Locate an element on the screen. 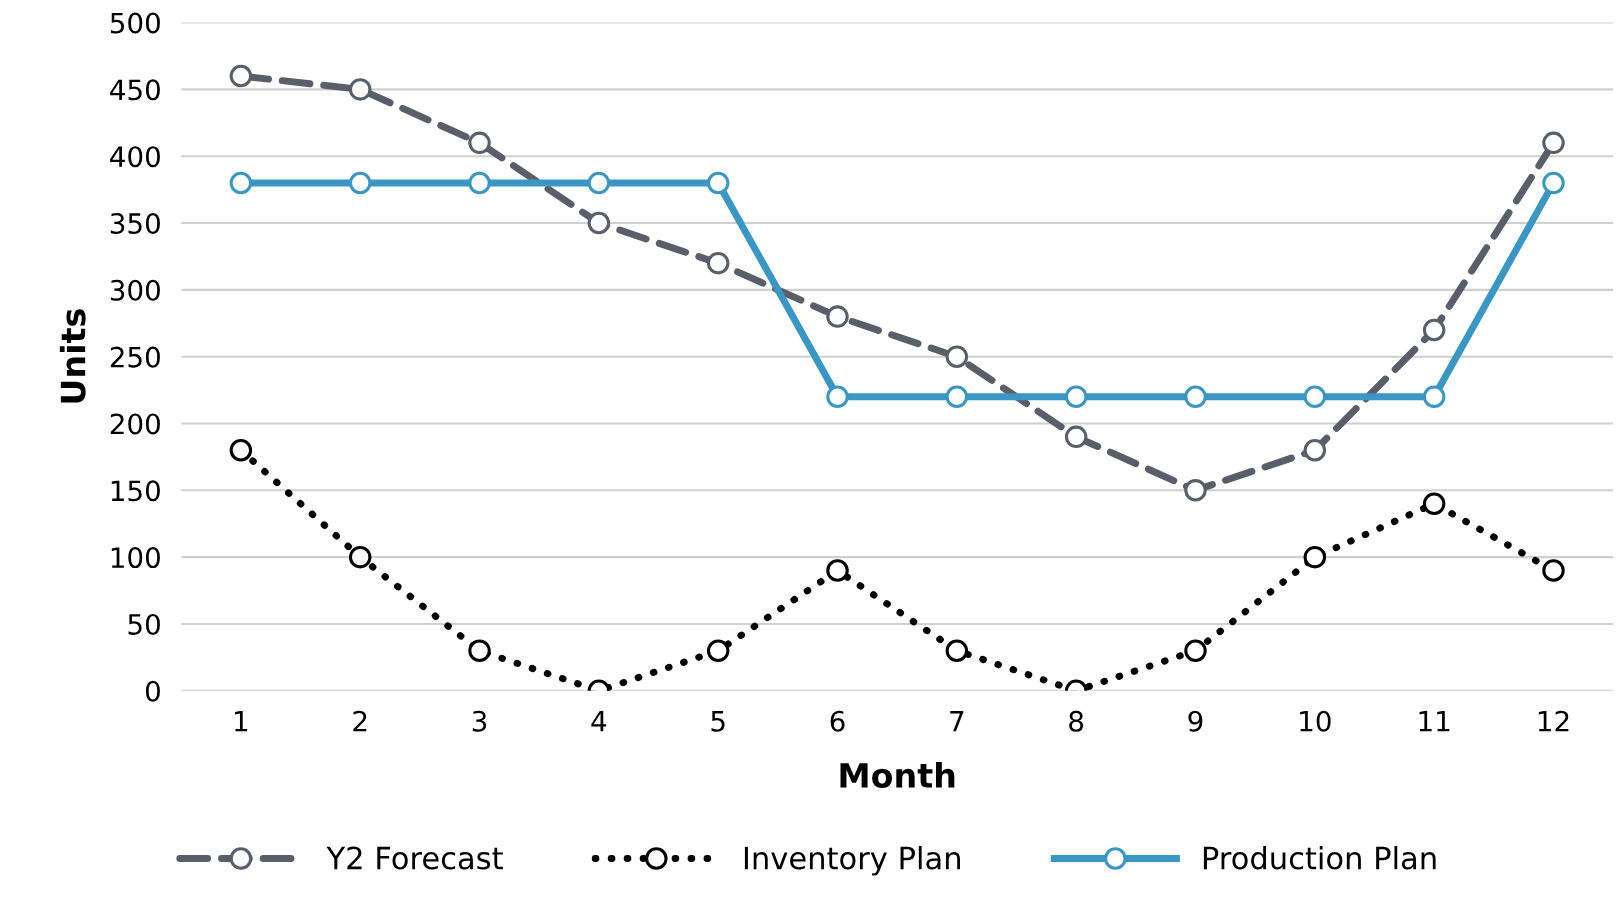 This screenshot has width=1618, height=903. x-tick-label: 11 is located at coordinates (1434, 721).